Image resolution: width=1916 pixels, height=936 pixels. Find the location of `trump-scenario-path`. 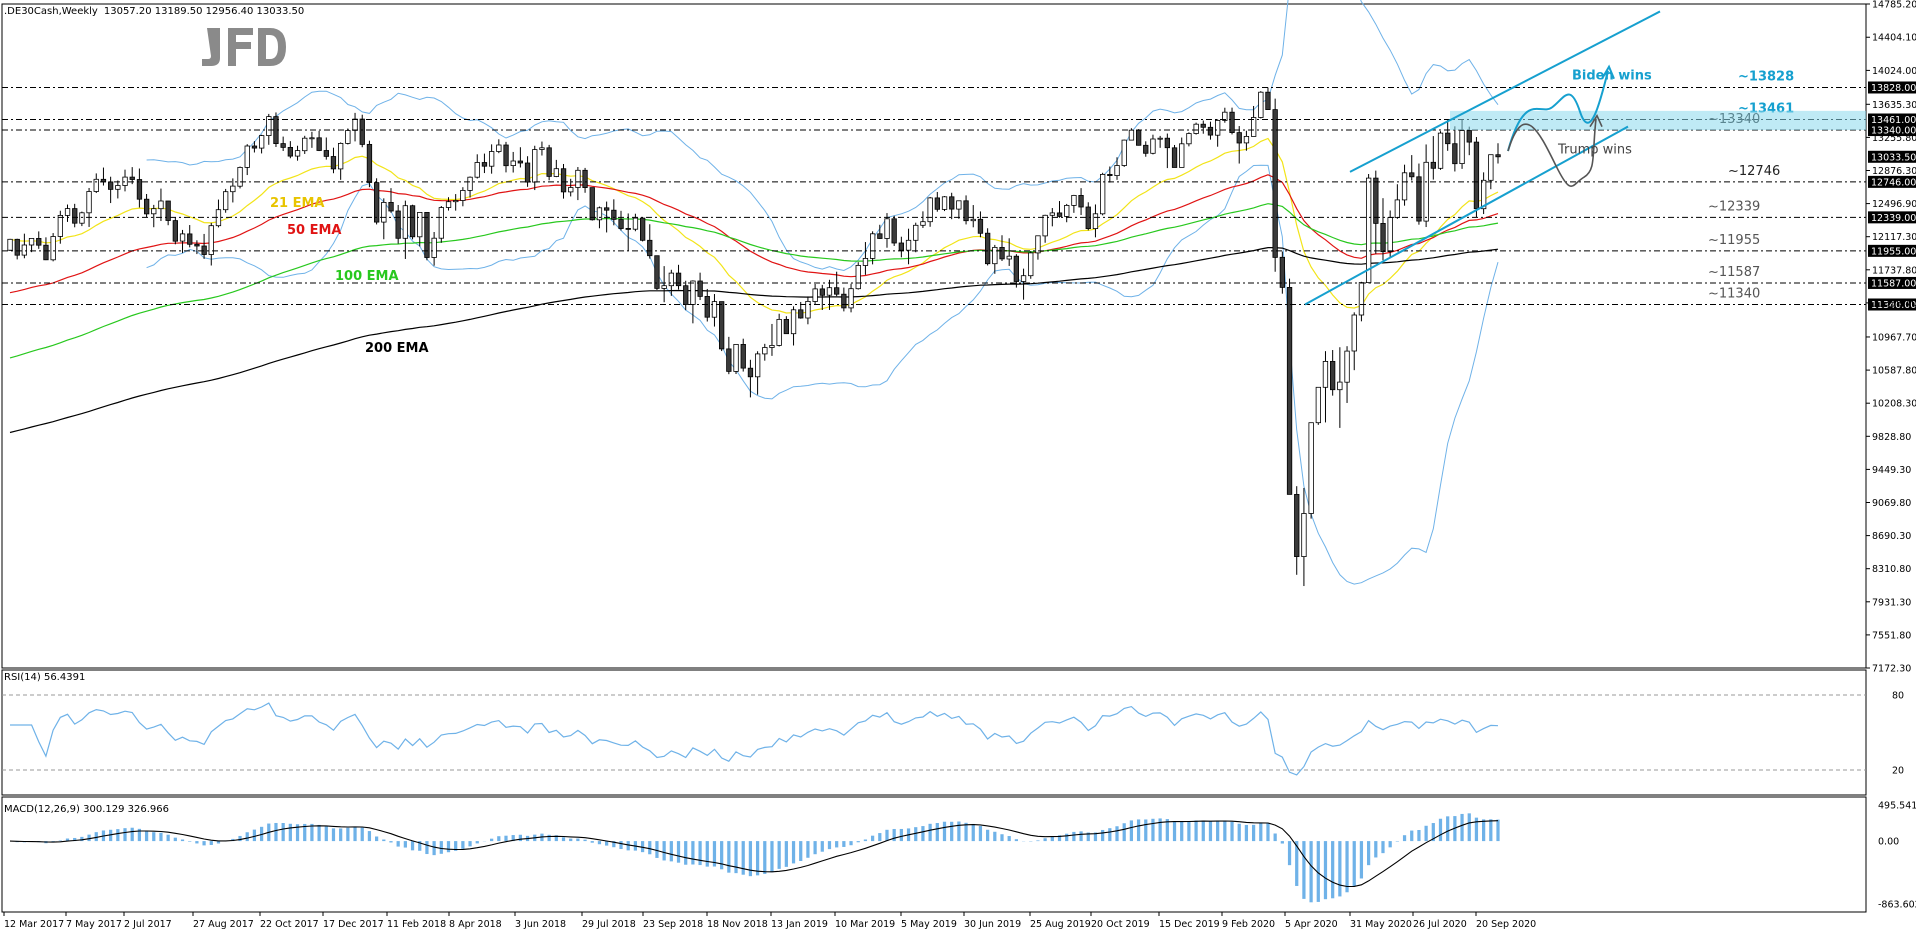

trump-scenario-path is located at coordinates (1552, 152).